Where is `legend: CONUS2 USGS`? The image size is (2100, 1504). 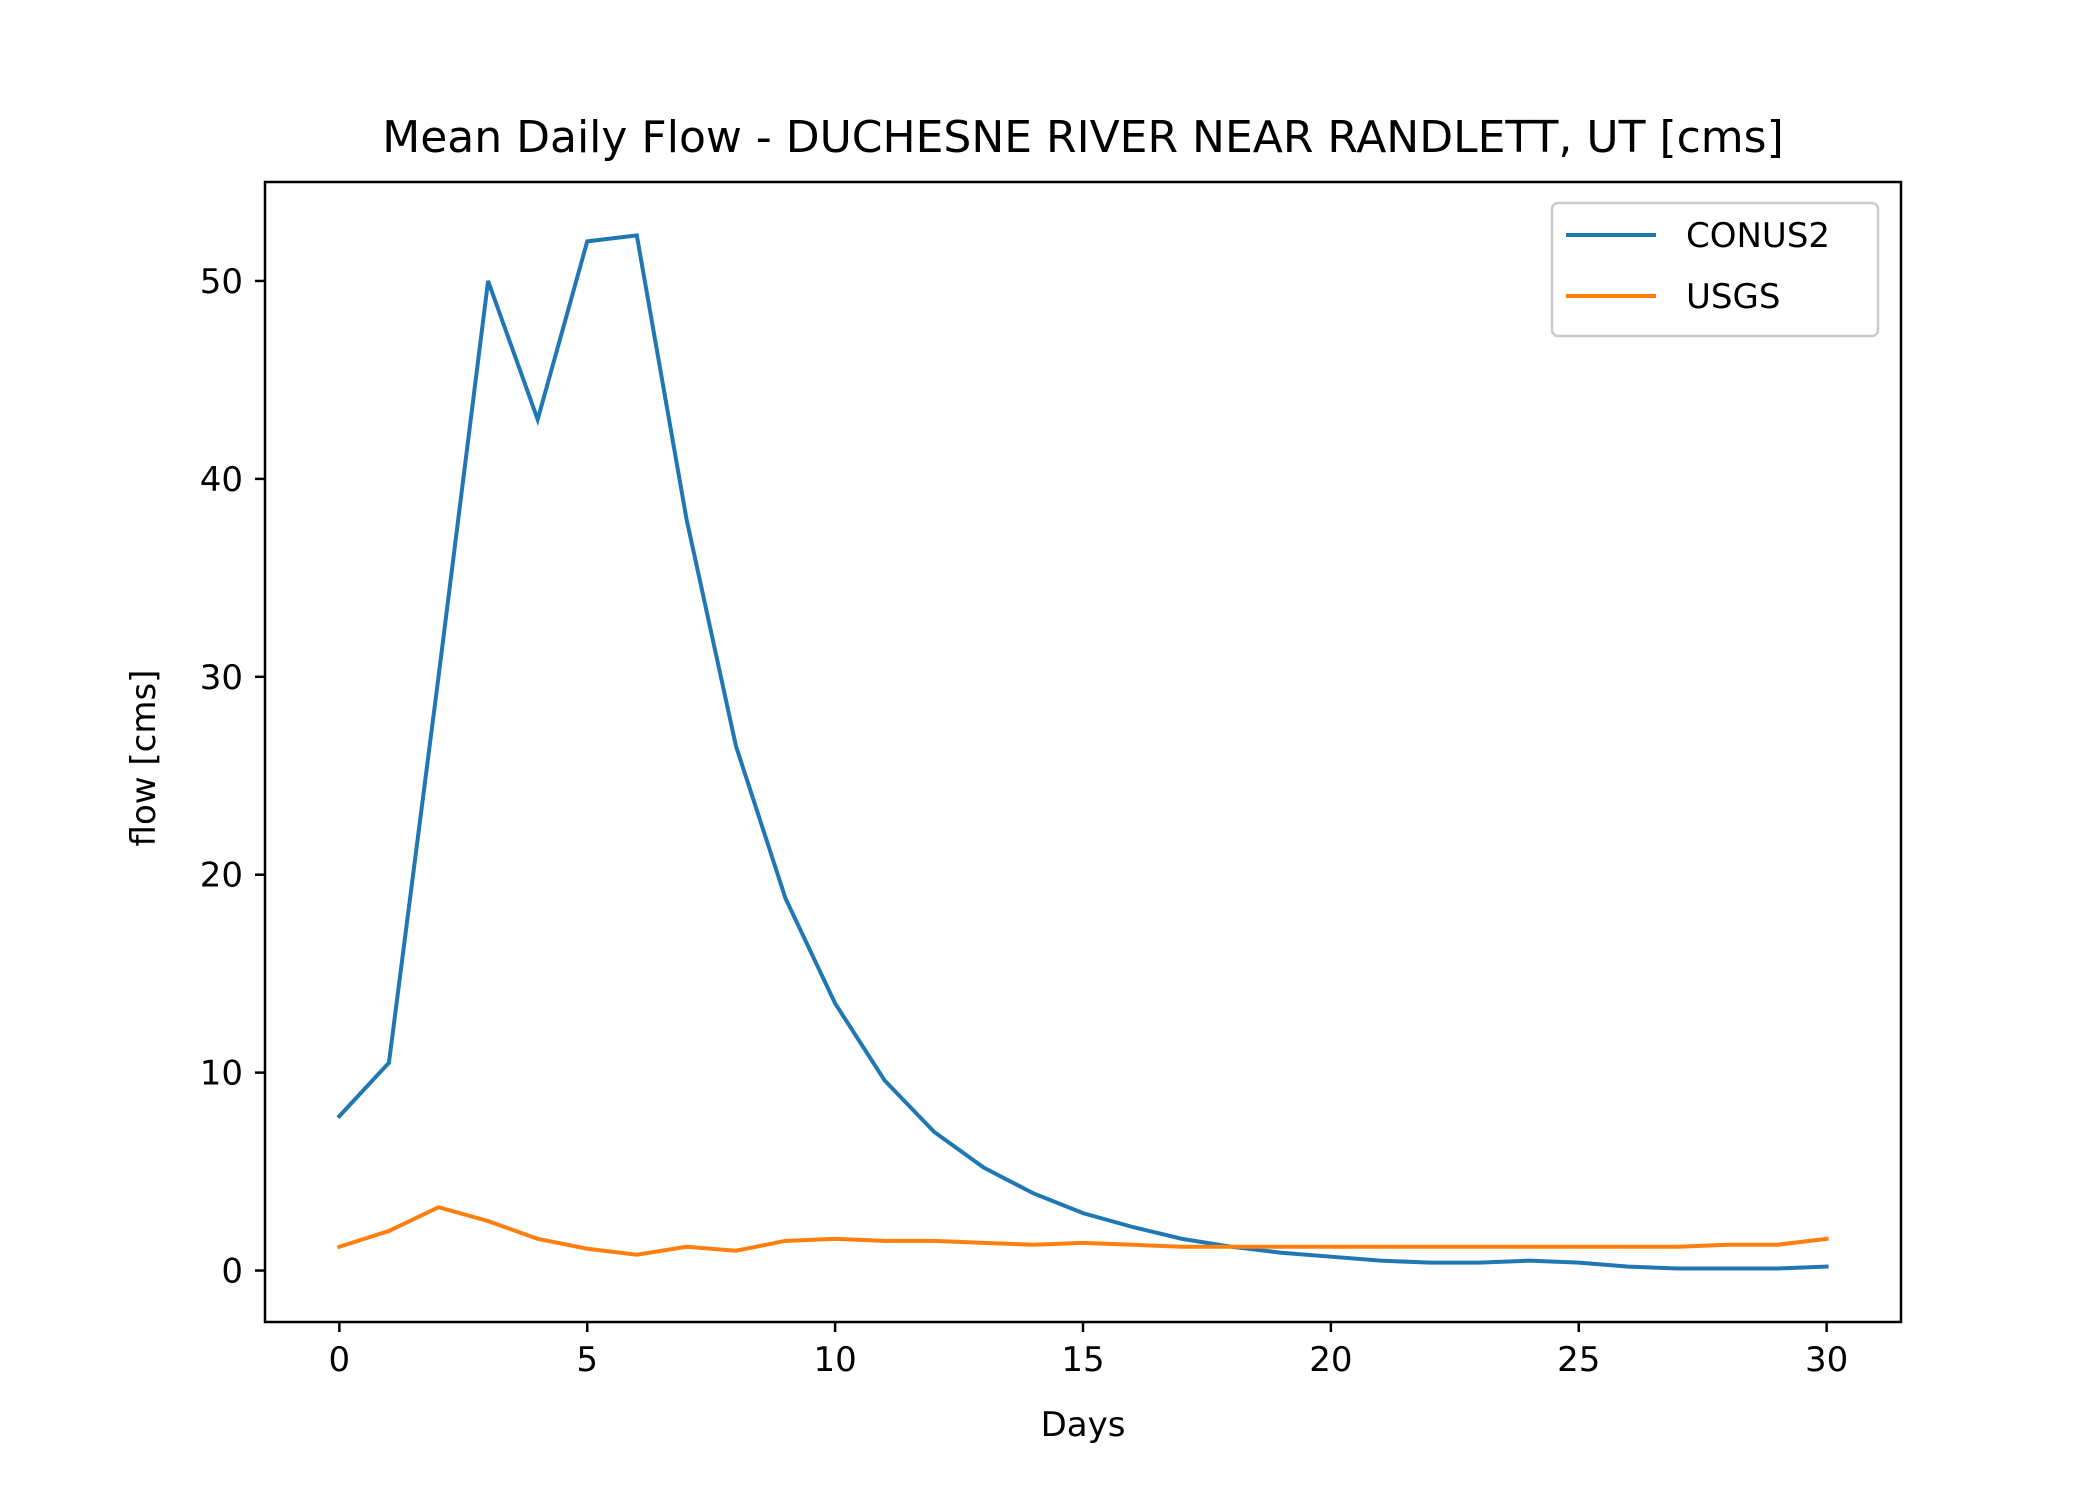
legend: CONUS2 USGS is located at coordinates (1715, 269).